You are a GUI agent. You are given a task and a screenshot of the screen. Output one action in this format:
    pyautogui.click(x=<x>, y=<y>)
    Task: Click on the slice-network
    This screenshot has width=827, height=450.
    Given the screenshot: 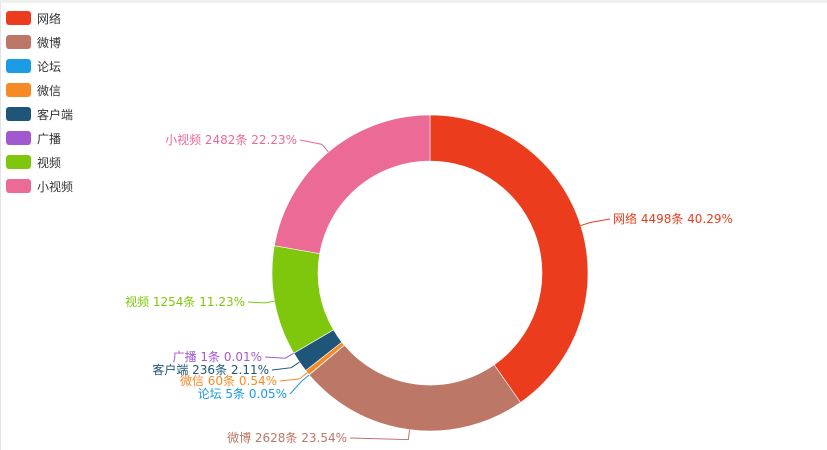 What is the action you would take?
    pyautogui.click(x=509, y=258)
    